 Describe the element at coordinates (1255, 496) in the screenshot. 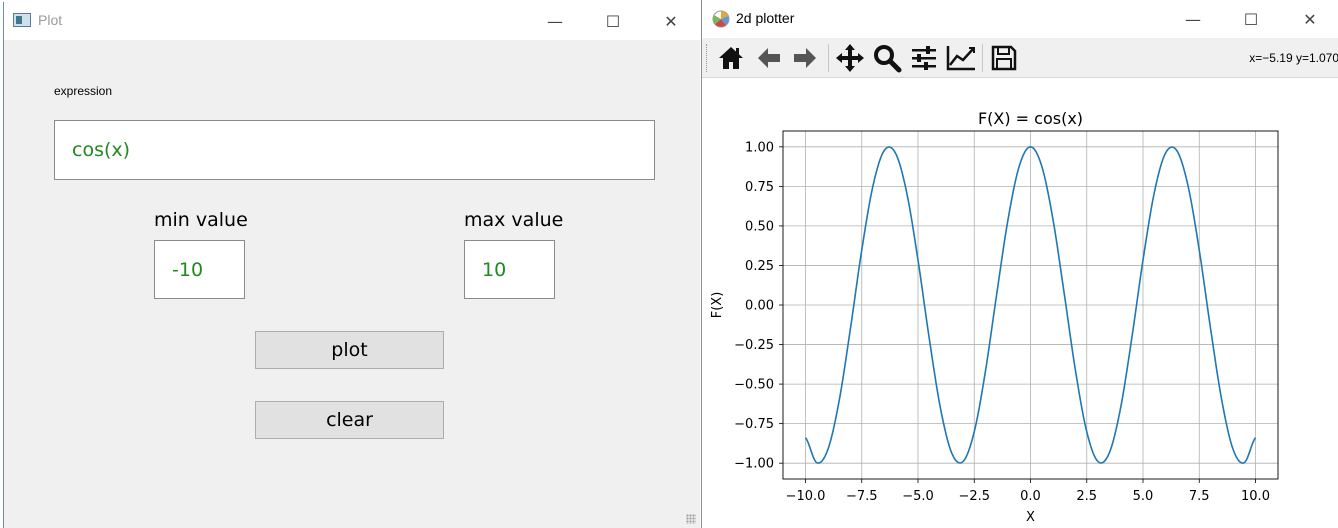

I see `x-tick-label: 10.0` at that location.